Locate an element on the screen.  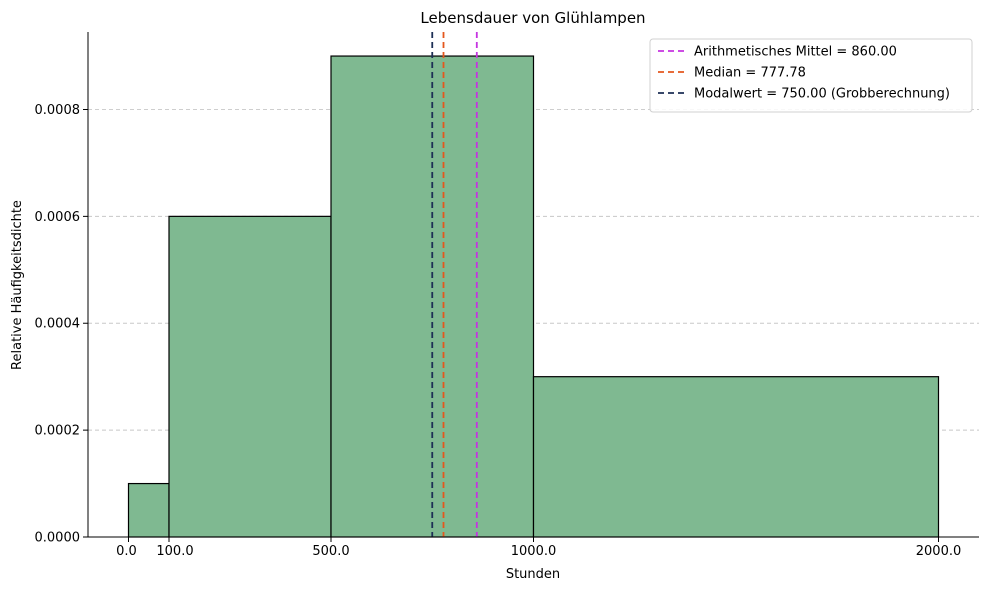
y-axis-label: Relative Häufigkeitsdichte is located at coordinates (17, 285).